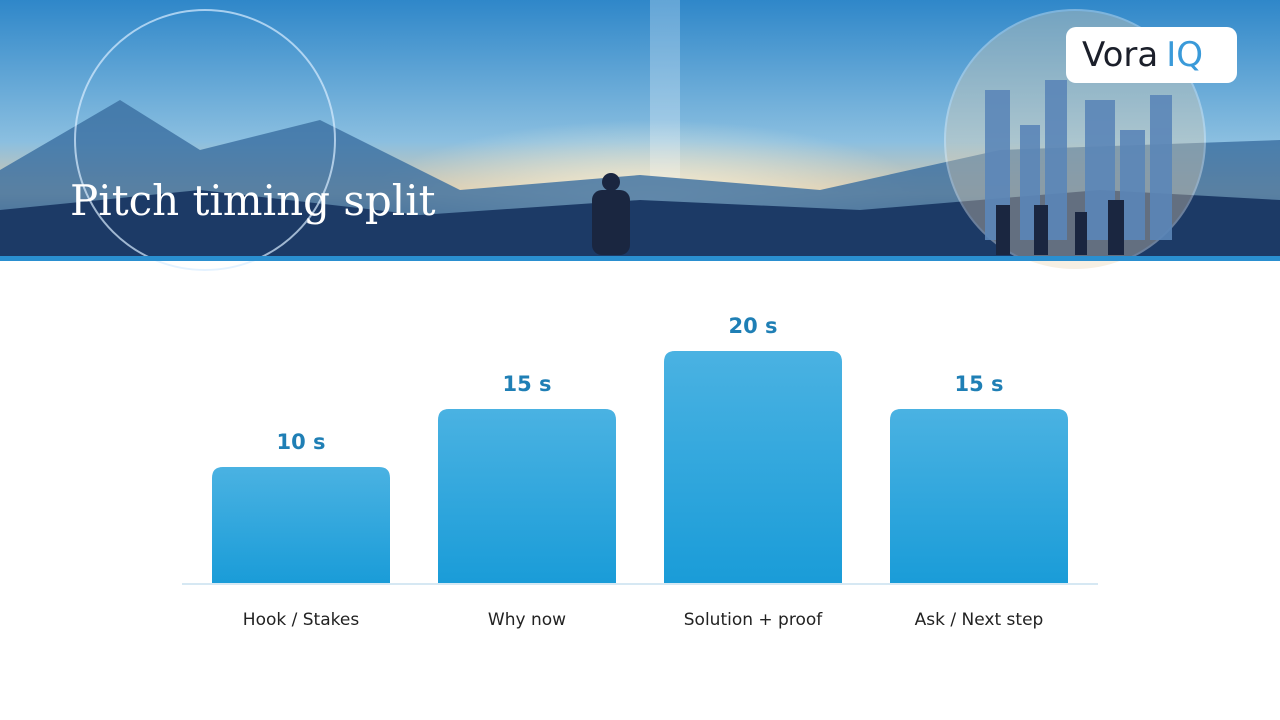 Image resolution: width=1280 pixels, height=720 pixels. I want to click on category-label: Ask / Next step, so click(979, 620).